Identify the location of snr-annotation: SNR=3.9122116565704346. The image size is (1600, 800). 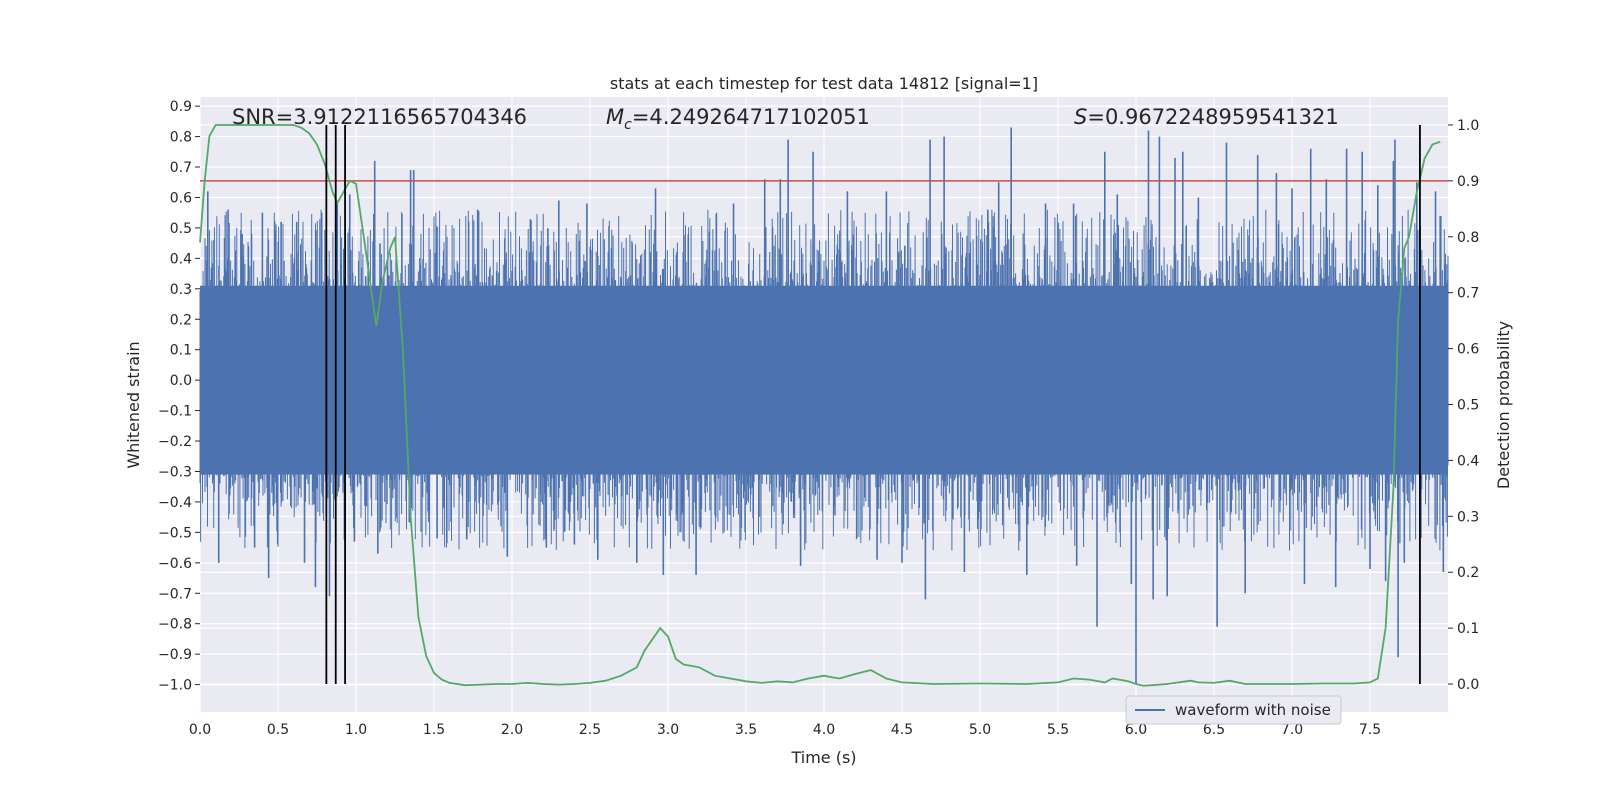
(379, 117).